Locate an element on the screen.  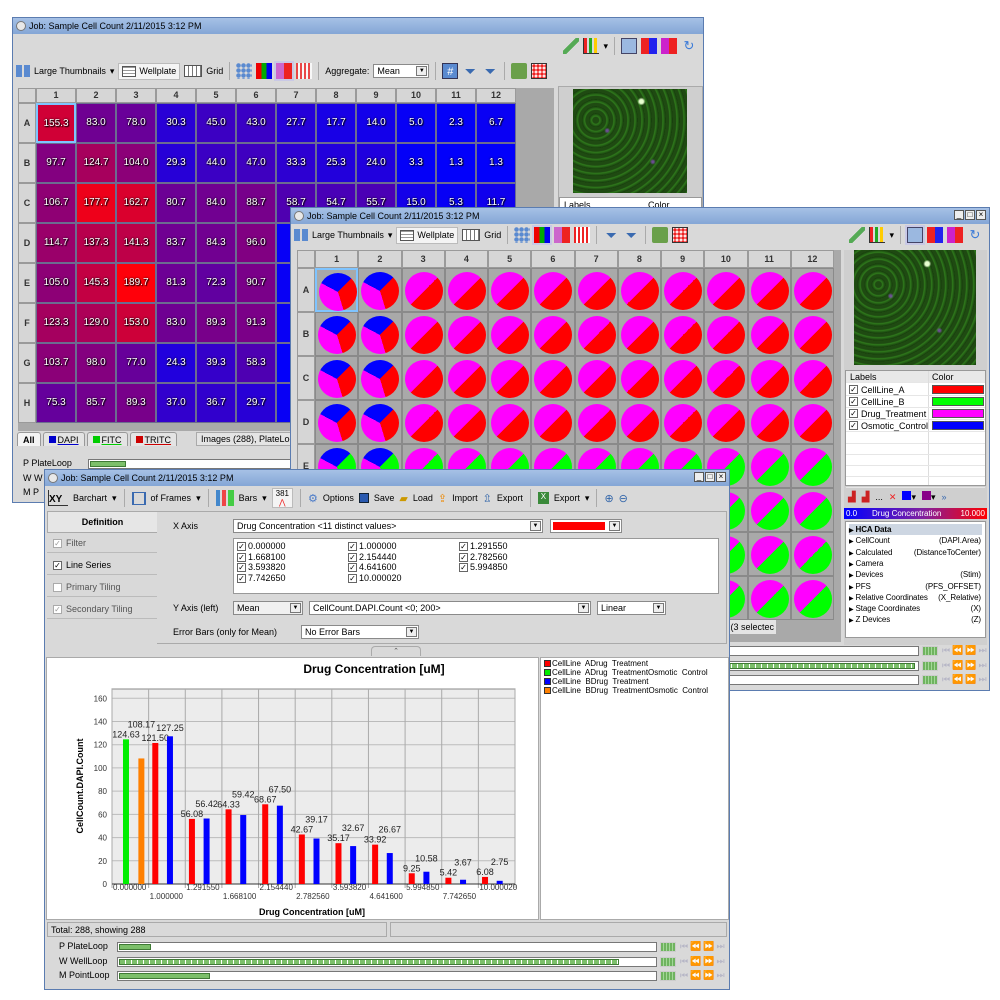
side-tab-definition: Definition is located at coordinates (102, 522).